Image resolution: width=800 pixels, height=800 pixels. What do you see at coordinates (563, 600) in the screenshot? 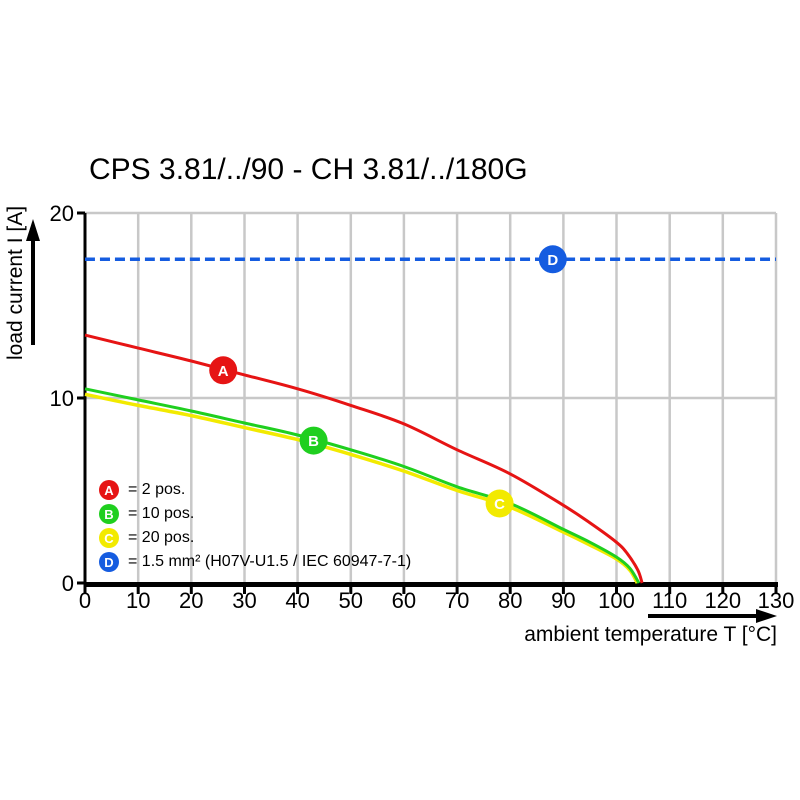
I see `x-tick-label: 90` at bounding box center [563, 600].